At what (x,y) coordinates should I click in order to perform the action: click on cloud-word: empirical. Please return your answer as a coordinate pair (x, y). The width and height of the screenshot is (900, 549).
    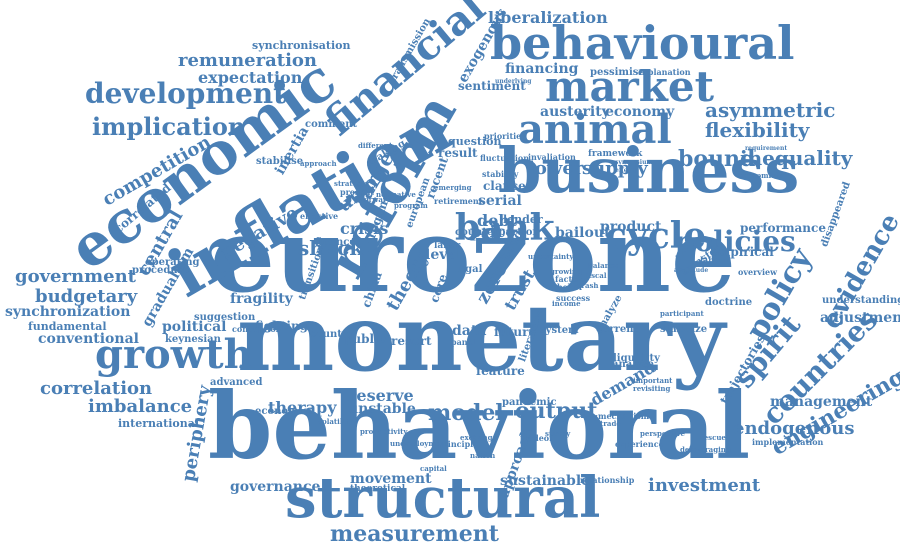
    Looking at the image, I should click on (742, 252).